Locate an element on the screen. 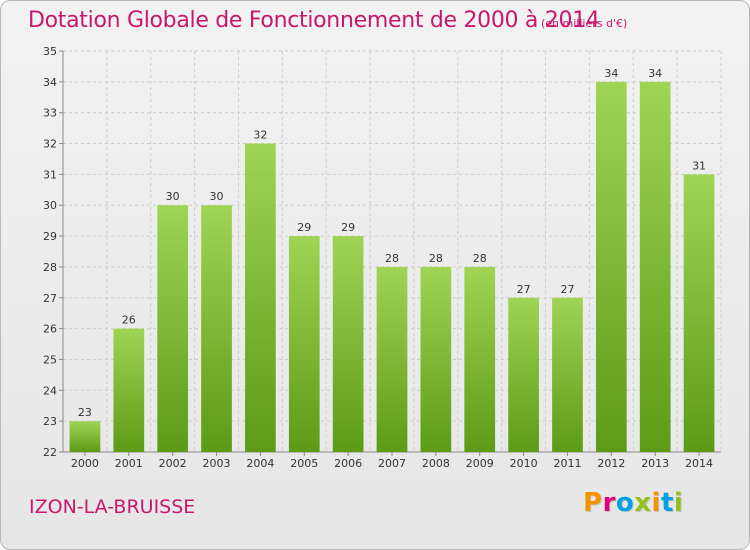 This screenshot has height=550, width=750. commune-name: IZON-LA-BRUISSE is located at coordinates (112, 507).